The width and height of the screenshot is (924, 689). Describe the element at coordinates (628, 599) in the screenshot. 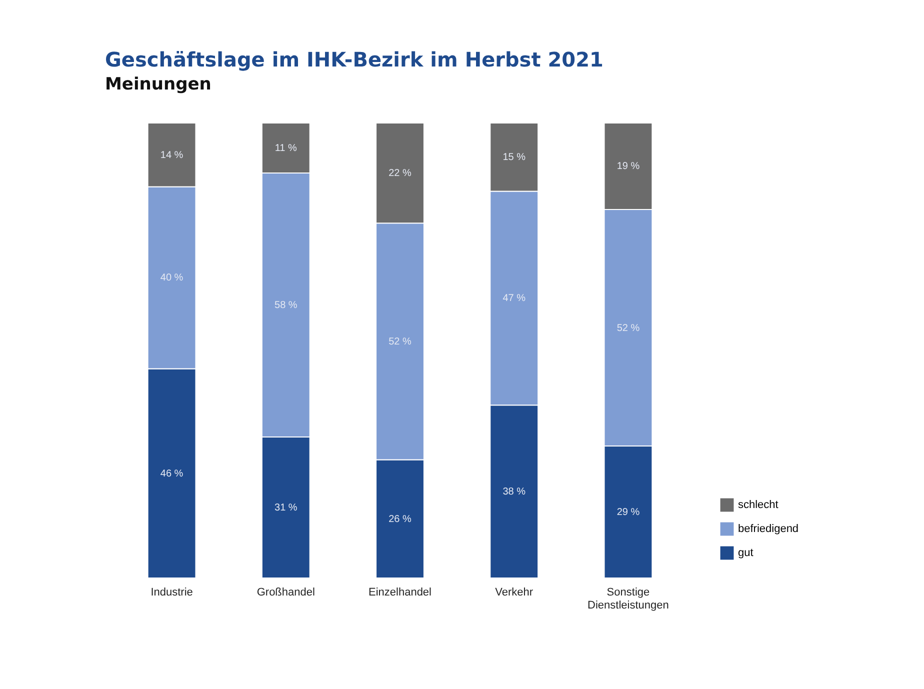

I see `x-tick-label: Sonstige Dienstleistungen` at that location.